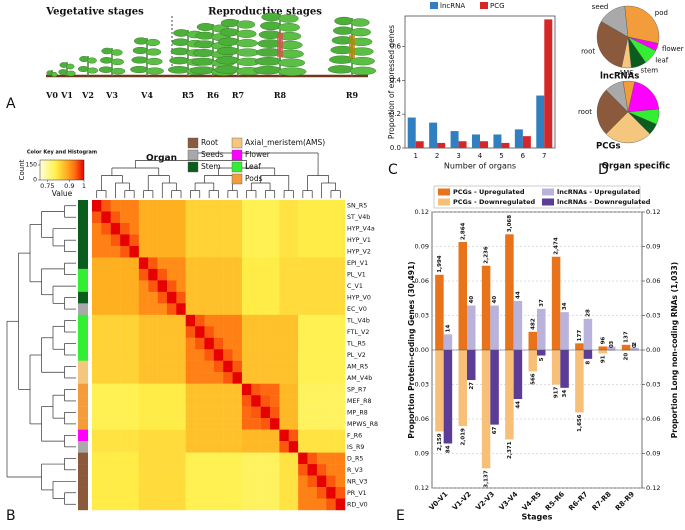  I want to click on panel-label: E, so click(400, 516).